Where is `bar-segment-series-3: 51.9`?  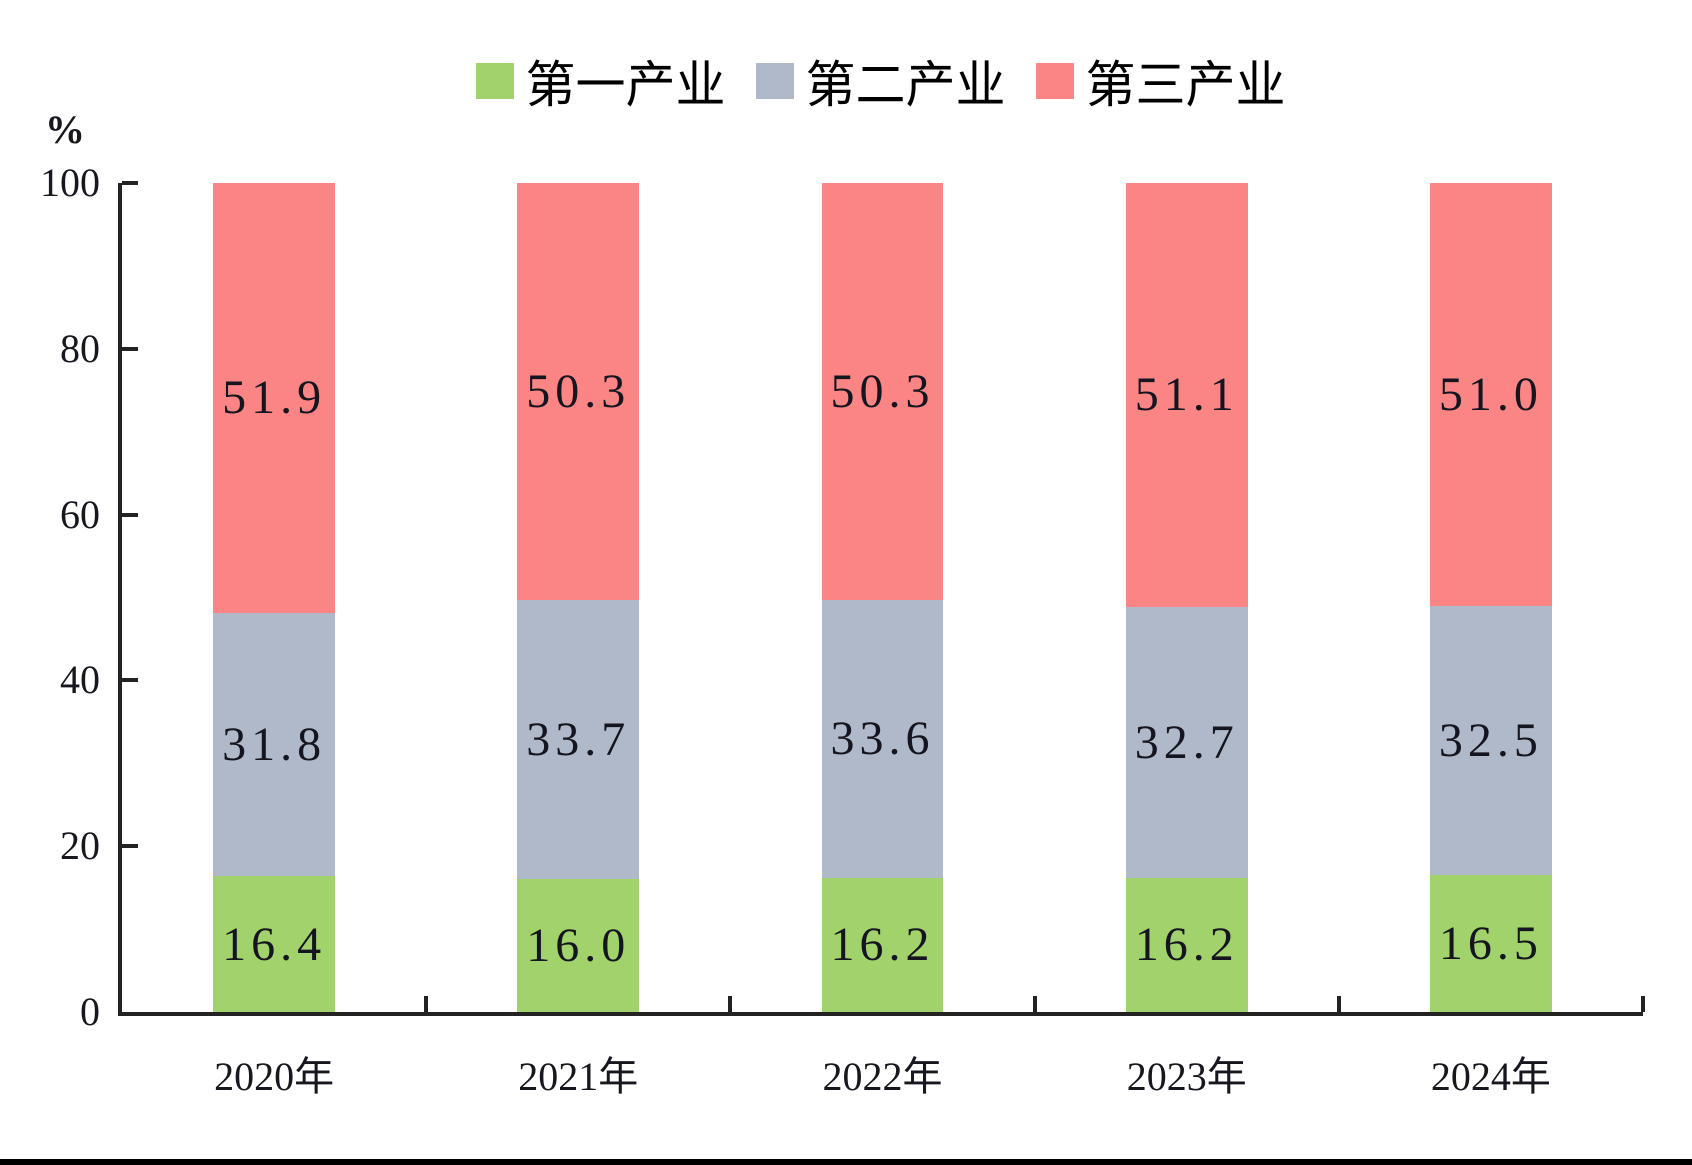 bar-segment-series-3: 51.9 is located at coordinates (274, 398).